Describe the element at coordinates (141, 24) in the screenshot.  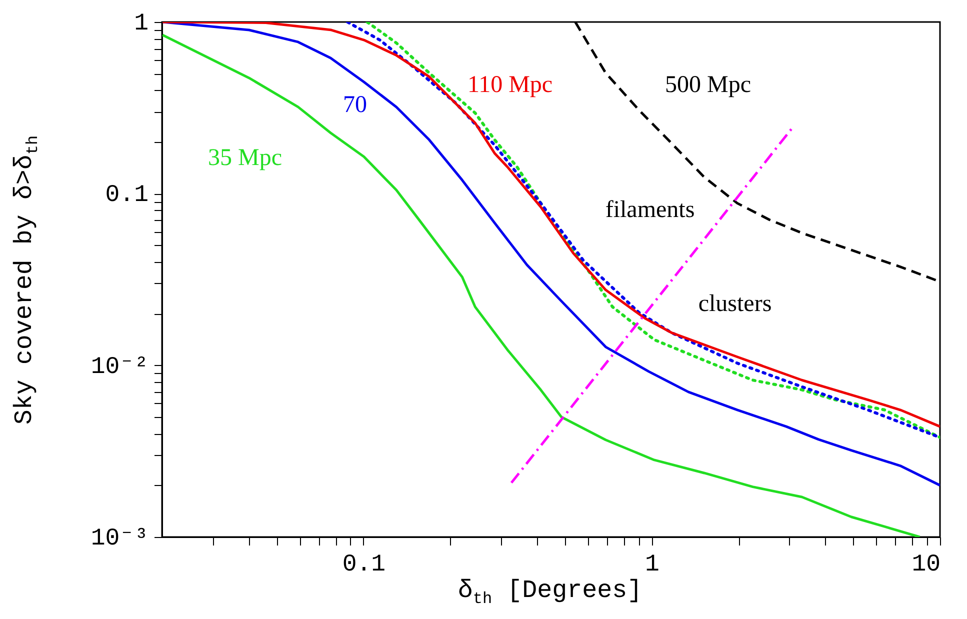
I see `y-tick-label: 1` at that location.